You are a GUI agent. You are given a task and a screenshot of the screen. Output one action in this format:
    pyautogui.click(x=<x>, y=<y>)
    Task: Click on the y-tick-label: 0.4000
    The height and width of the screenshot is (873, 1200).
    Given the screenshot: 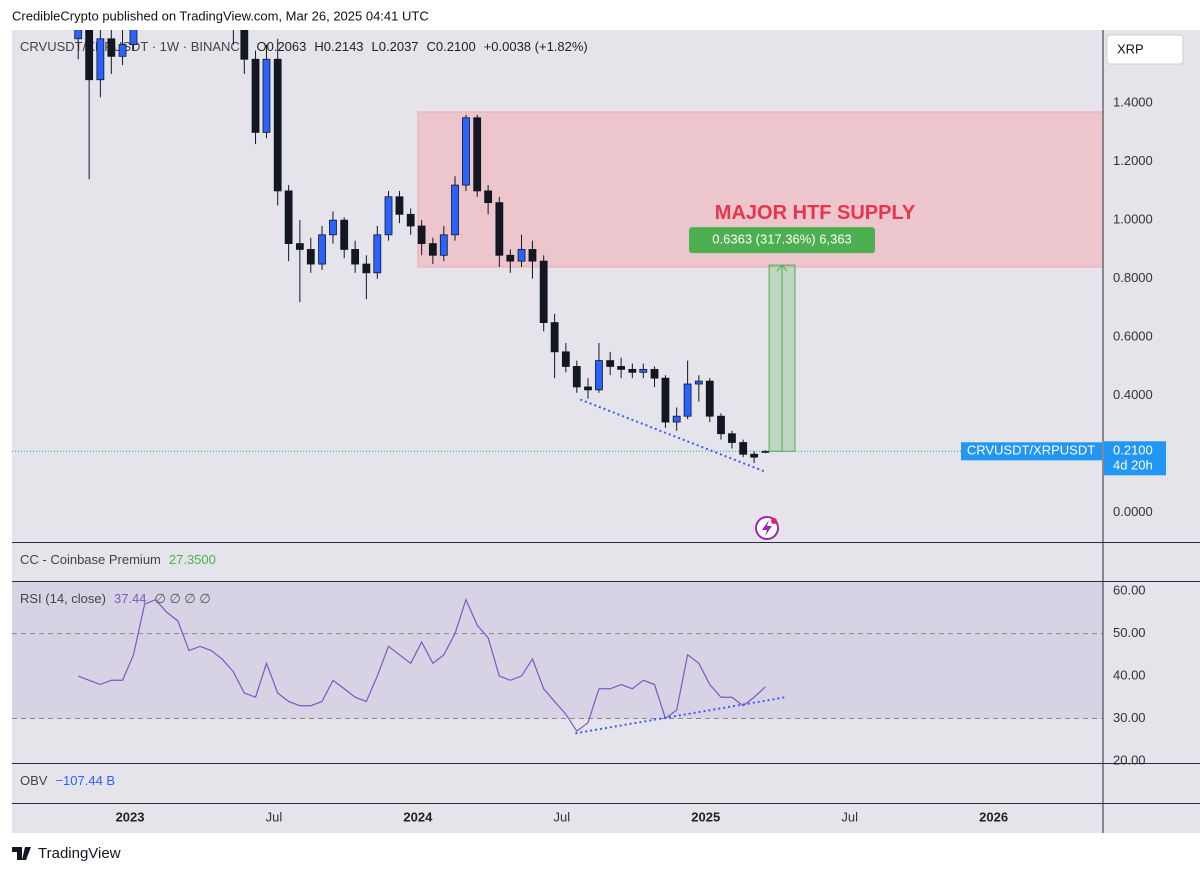 What is the action you would take?
    pyautogui.click(x=1133, y=394)
    